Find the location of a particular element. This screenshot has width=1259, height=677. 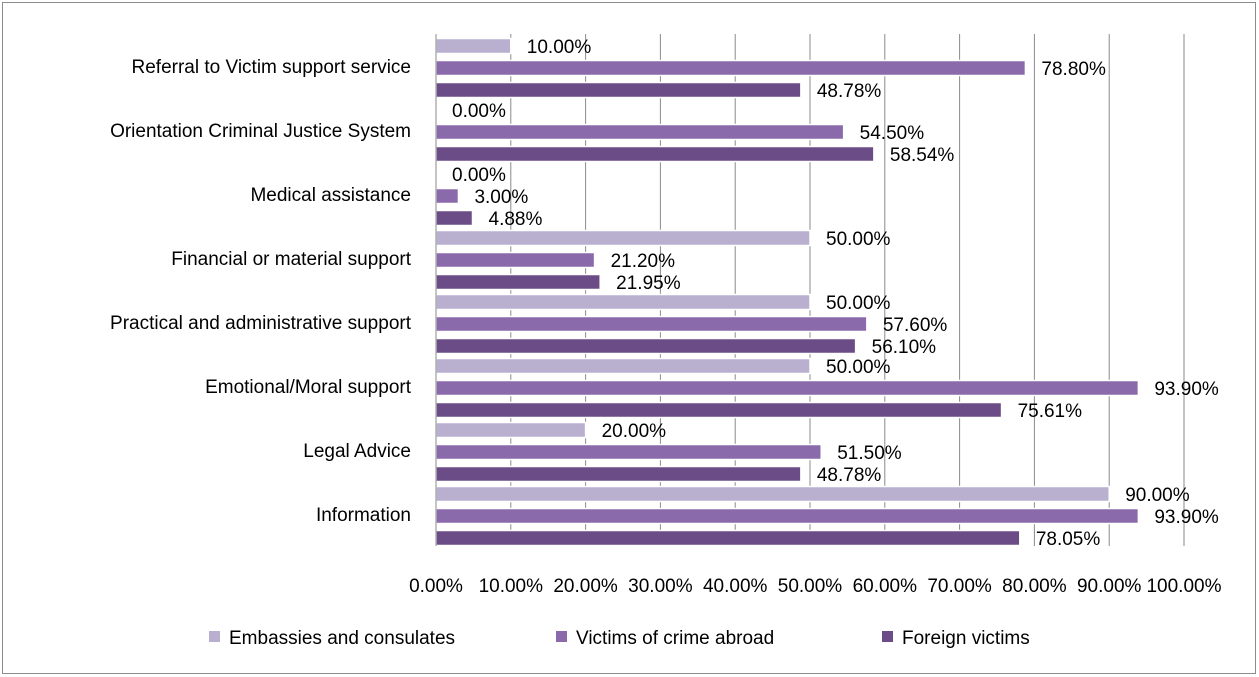

x-tick-label: 20.00% is located at coordinates (585, 586).